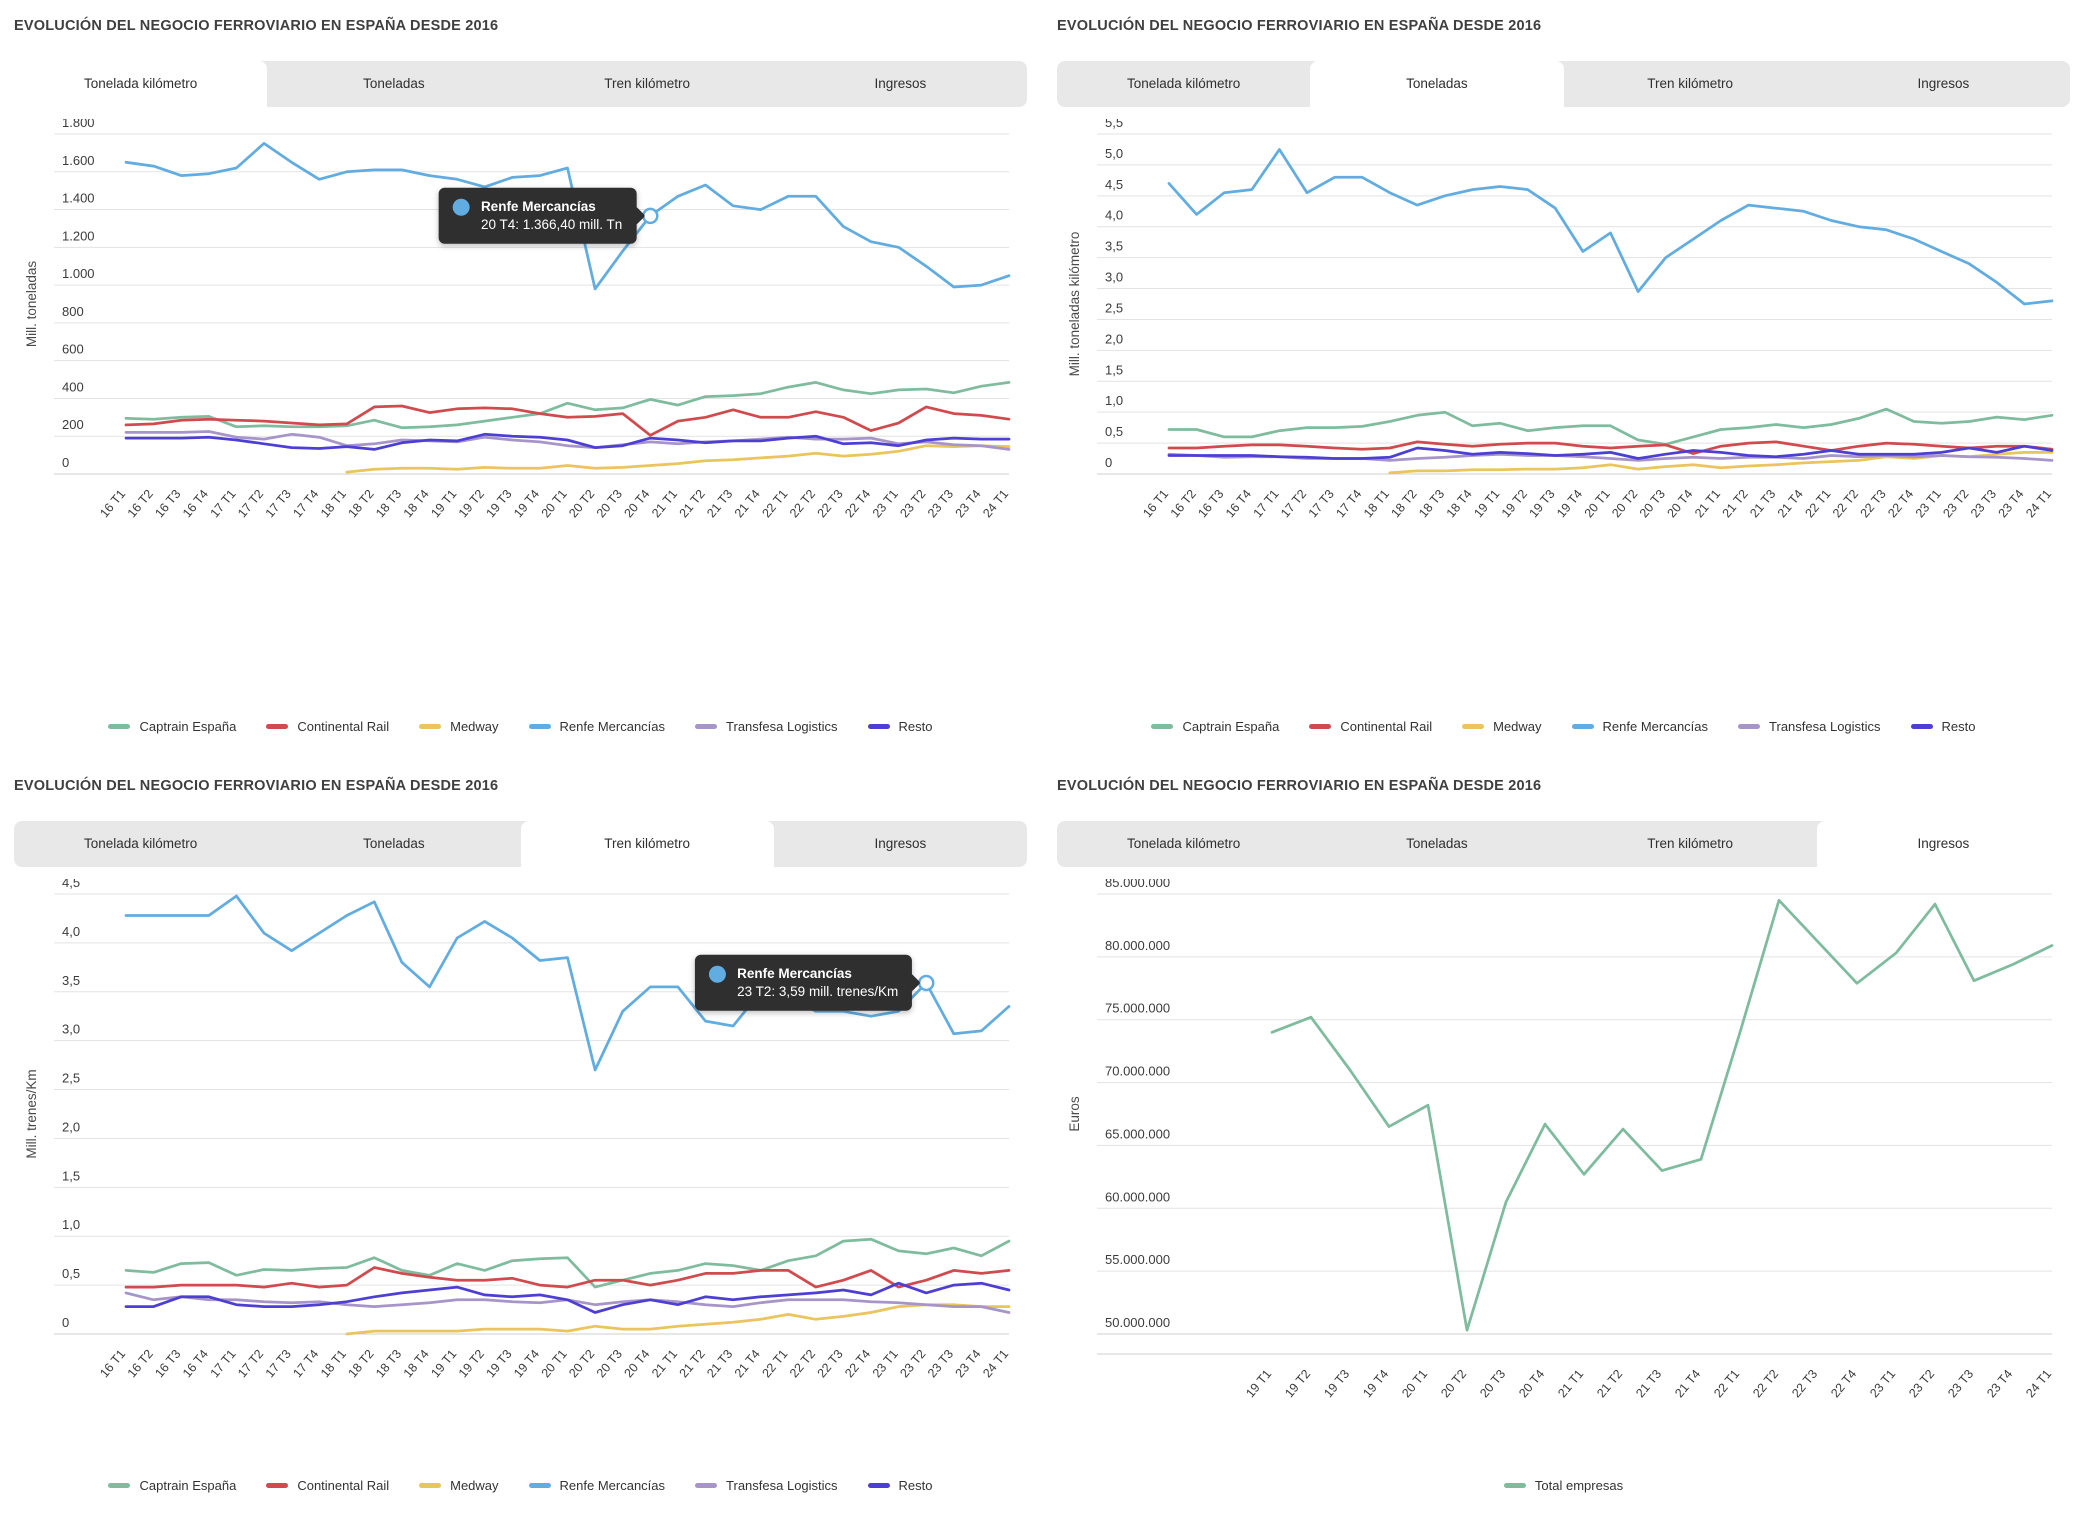 This screenshot has width=2086, height=1519. What do you see at coordinates (1679, 503) in the screenshot?
I see `svg-text: 20 T4` at bounding box center [1679, 503].